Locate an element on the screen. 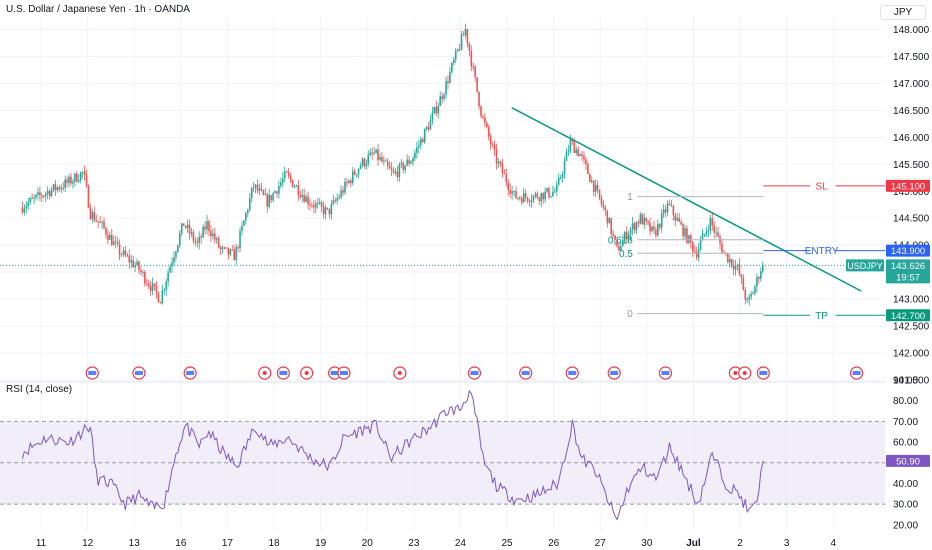 The width and height of the screenshot is (932, 550). rsi-value-badge: 50.90 is located at coordinates (908, 461).